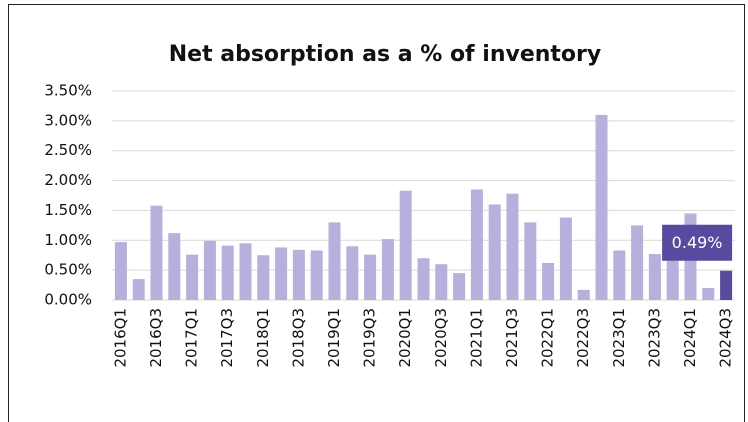 This screenshot has height=422, width=748. Describe the element at coordinates (68, 150) in the screenshot. I see `y-tick-label: 2.50%` at that location.